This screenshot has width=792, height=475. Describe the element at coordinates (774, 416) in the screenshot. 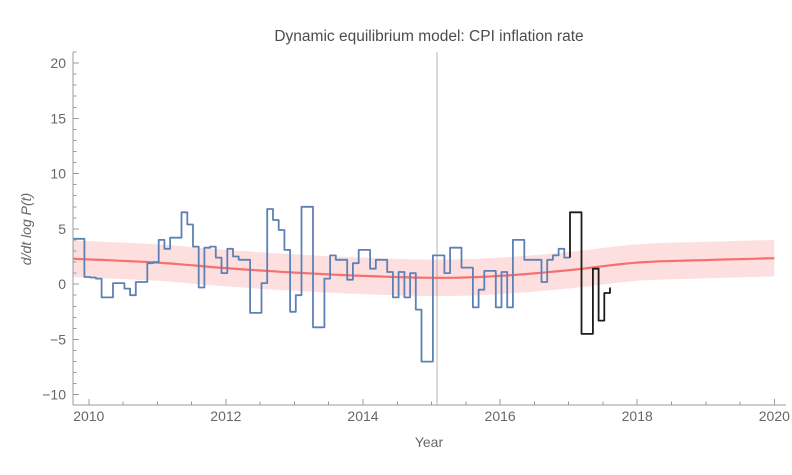

I see `x-tick-label: 2020` at that location.